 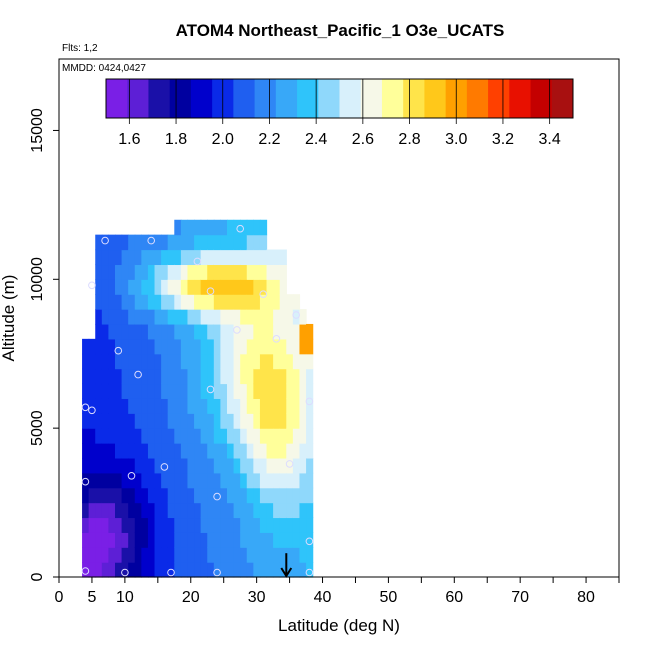 I want to click on colorbar-tick-label: 2.6, so click(x=363, y=139).